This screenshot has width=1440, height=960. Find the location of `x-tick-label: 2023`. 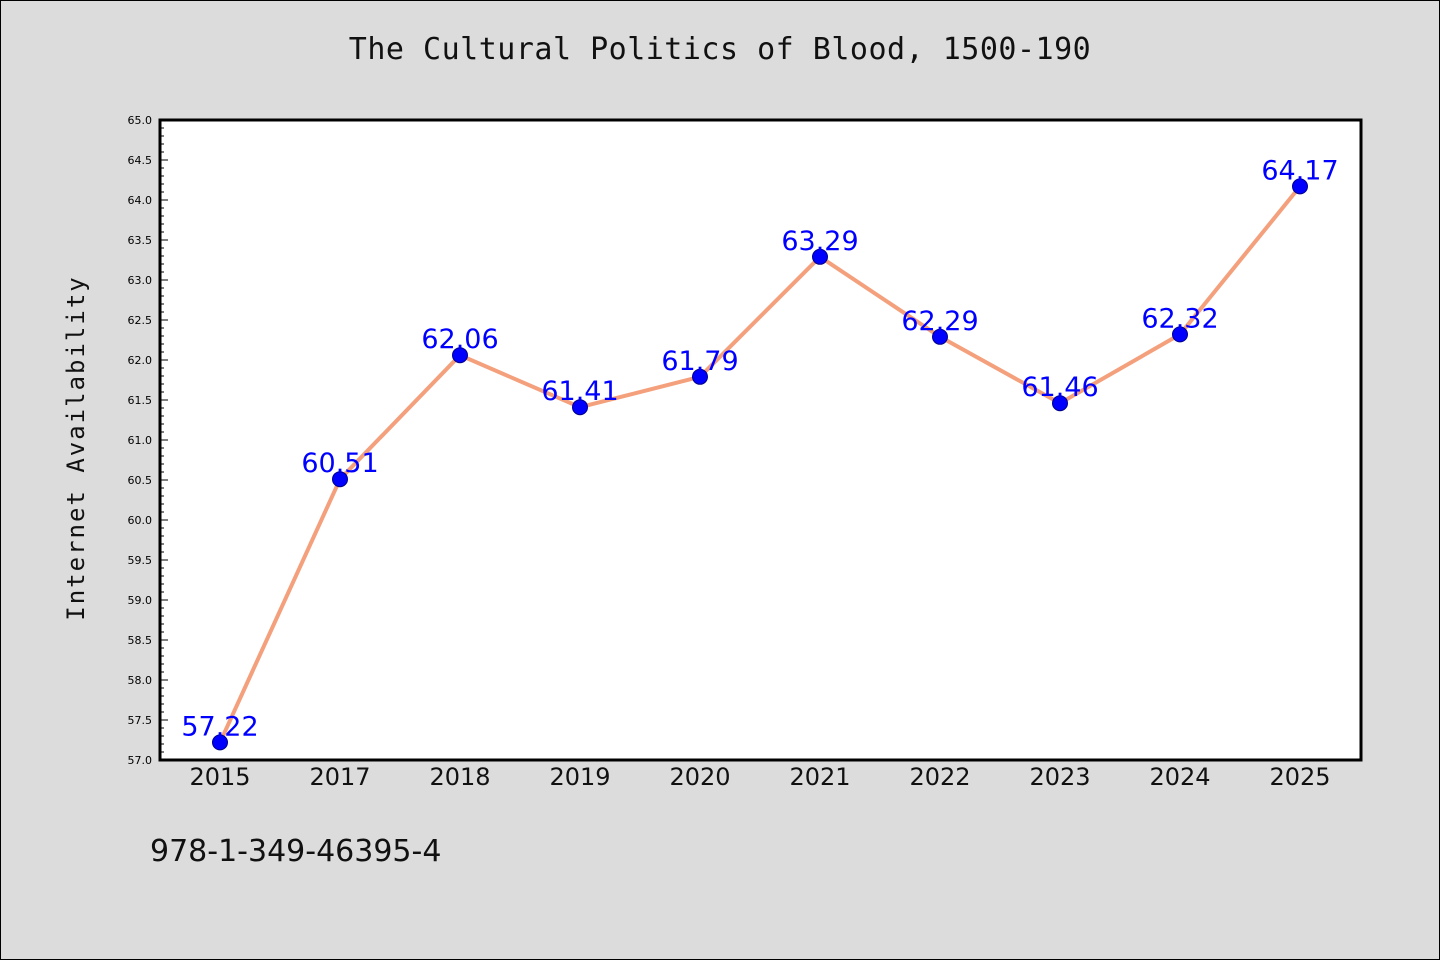

x-tick-label: 2023 is located at coordinates (1059, 777).